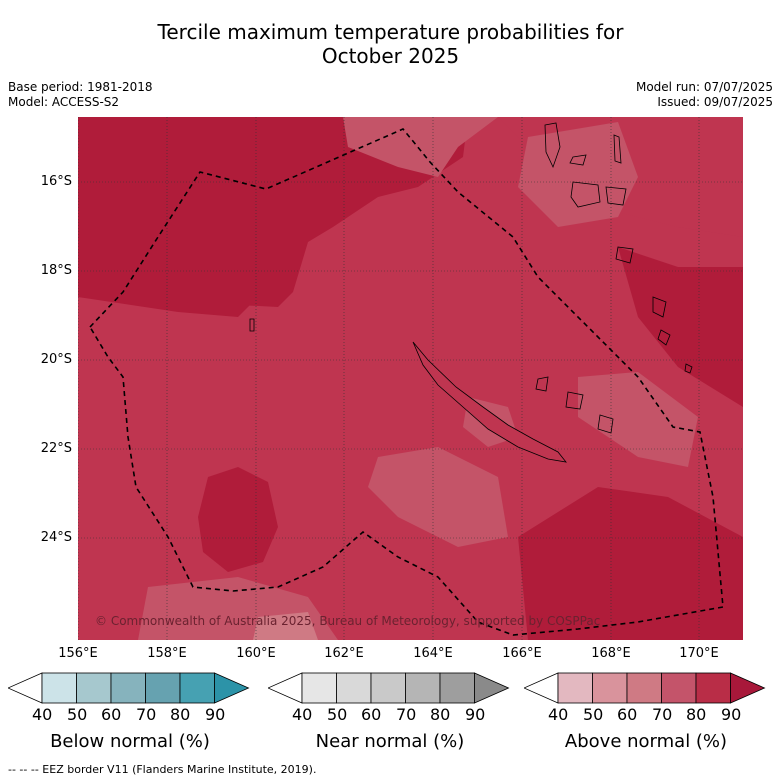 This screenshot has height=781, width=781. Describe the element at coordinates (704, 87) in the screenshot. I see `model-run: Model run: 07/07/2025` at that location.